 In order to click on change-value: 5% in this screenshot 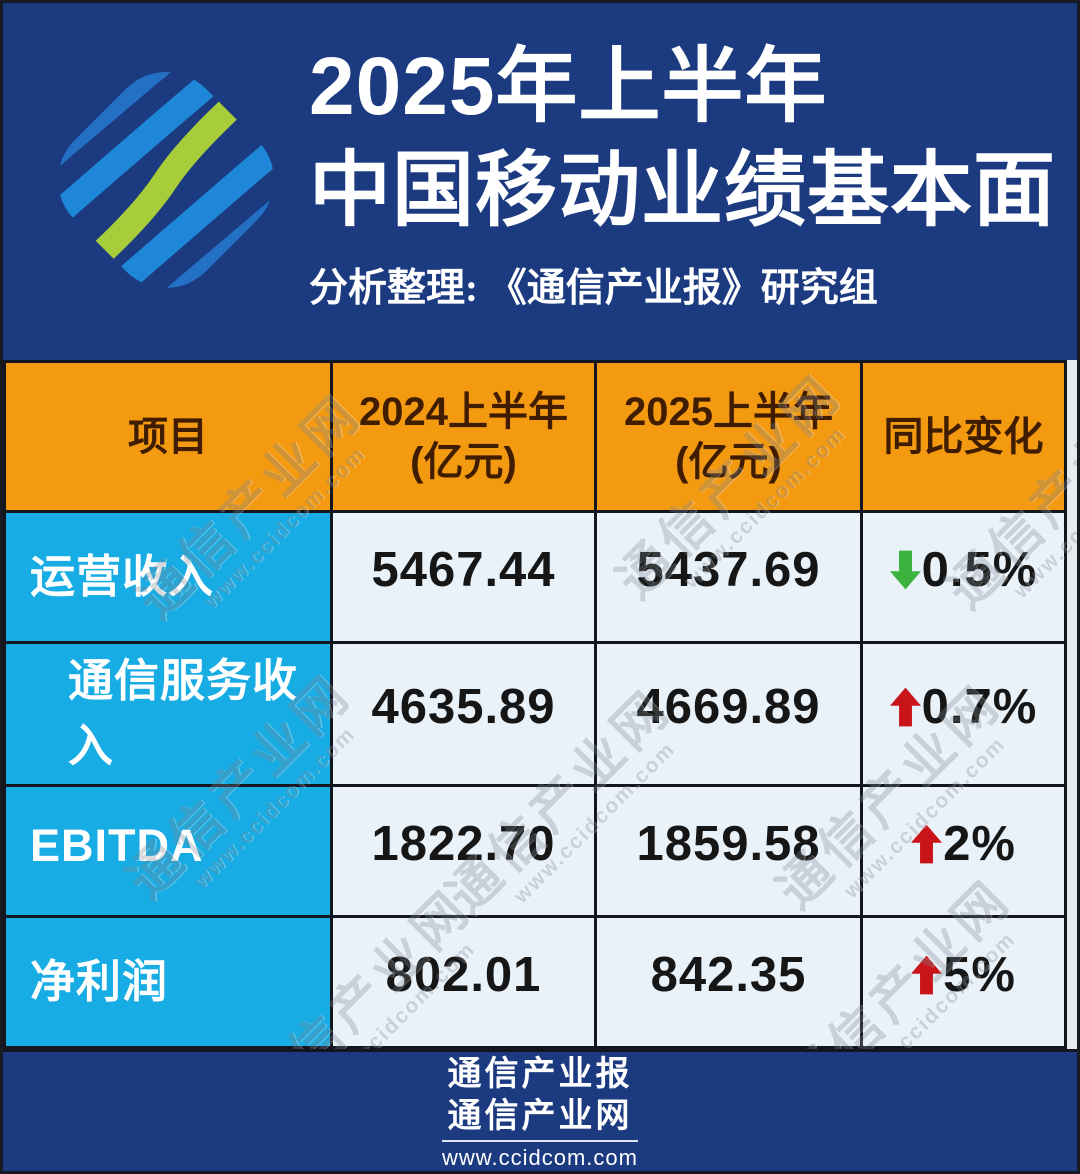, I will do `click(979, 975)`.